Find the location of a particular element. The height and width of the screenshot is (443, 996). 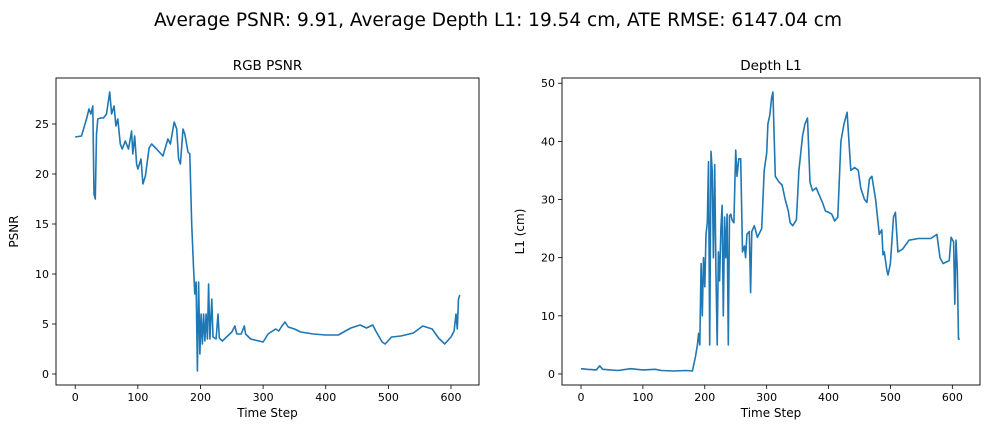

y-tick-label: 30 is located at coordinates (548, 200).